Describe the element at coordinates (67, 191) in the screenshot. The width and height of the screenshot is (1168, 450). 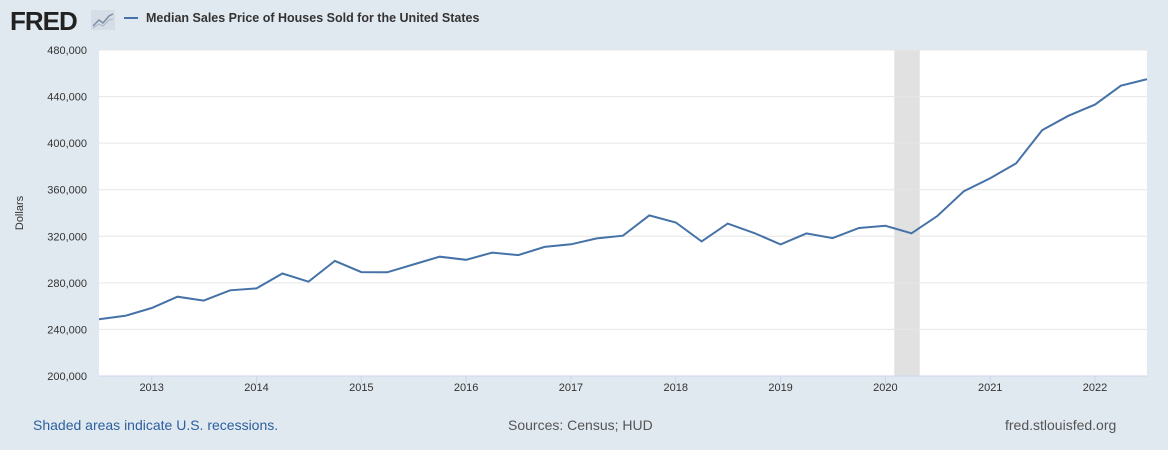
I see `y-tick-label: 360,000` at that location.